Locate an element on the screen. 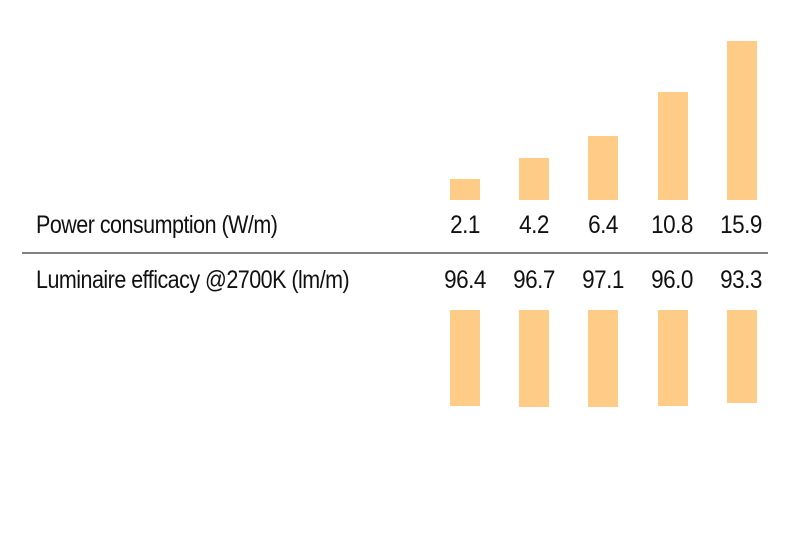 This screenshot has width=800, height=533. power-value-3: 6.4 is located at coordinates (603, 225).